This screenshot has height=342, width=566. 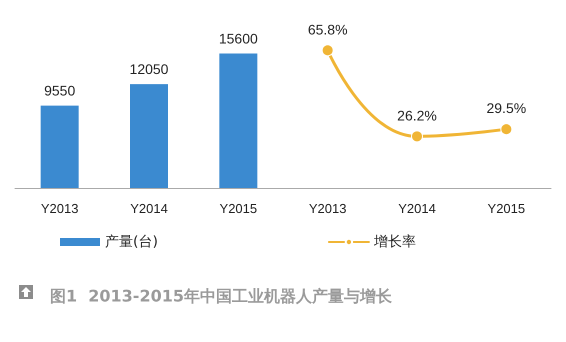 I want to click on data-label: 29.5%, so click(x=506, y=108).